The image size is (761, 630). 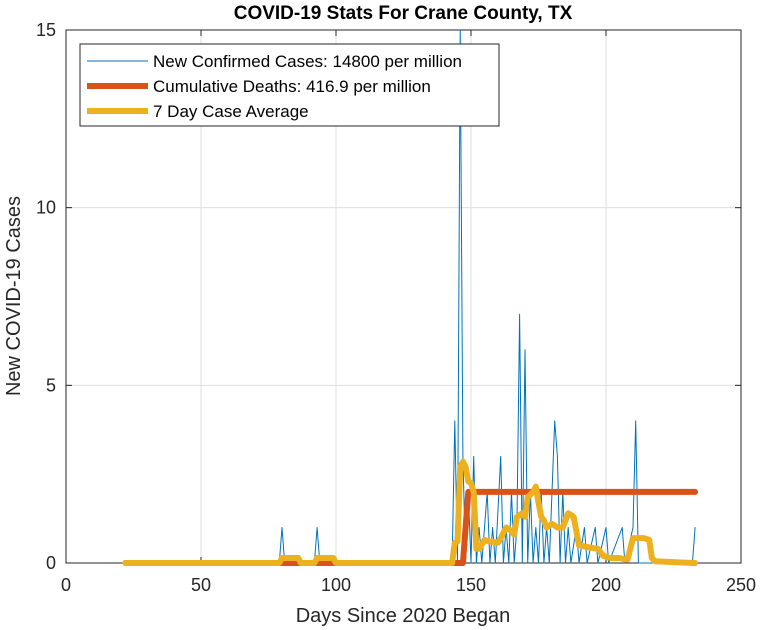 I want to click on y-axis-label: New COVID-19 Cases, so click(x=14, y=296).